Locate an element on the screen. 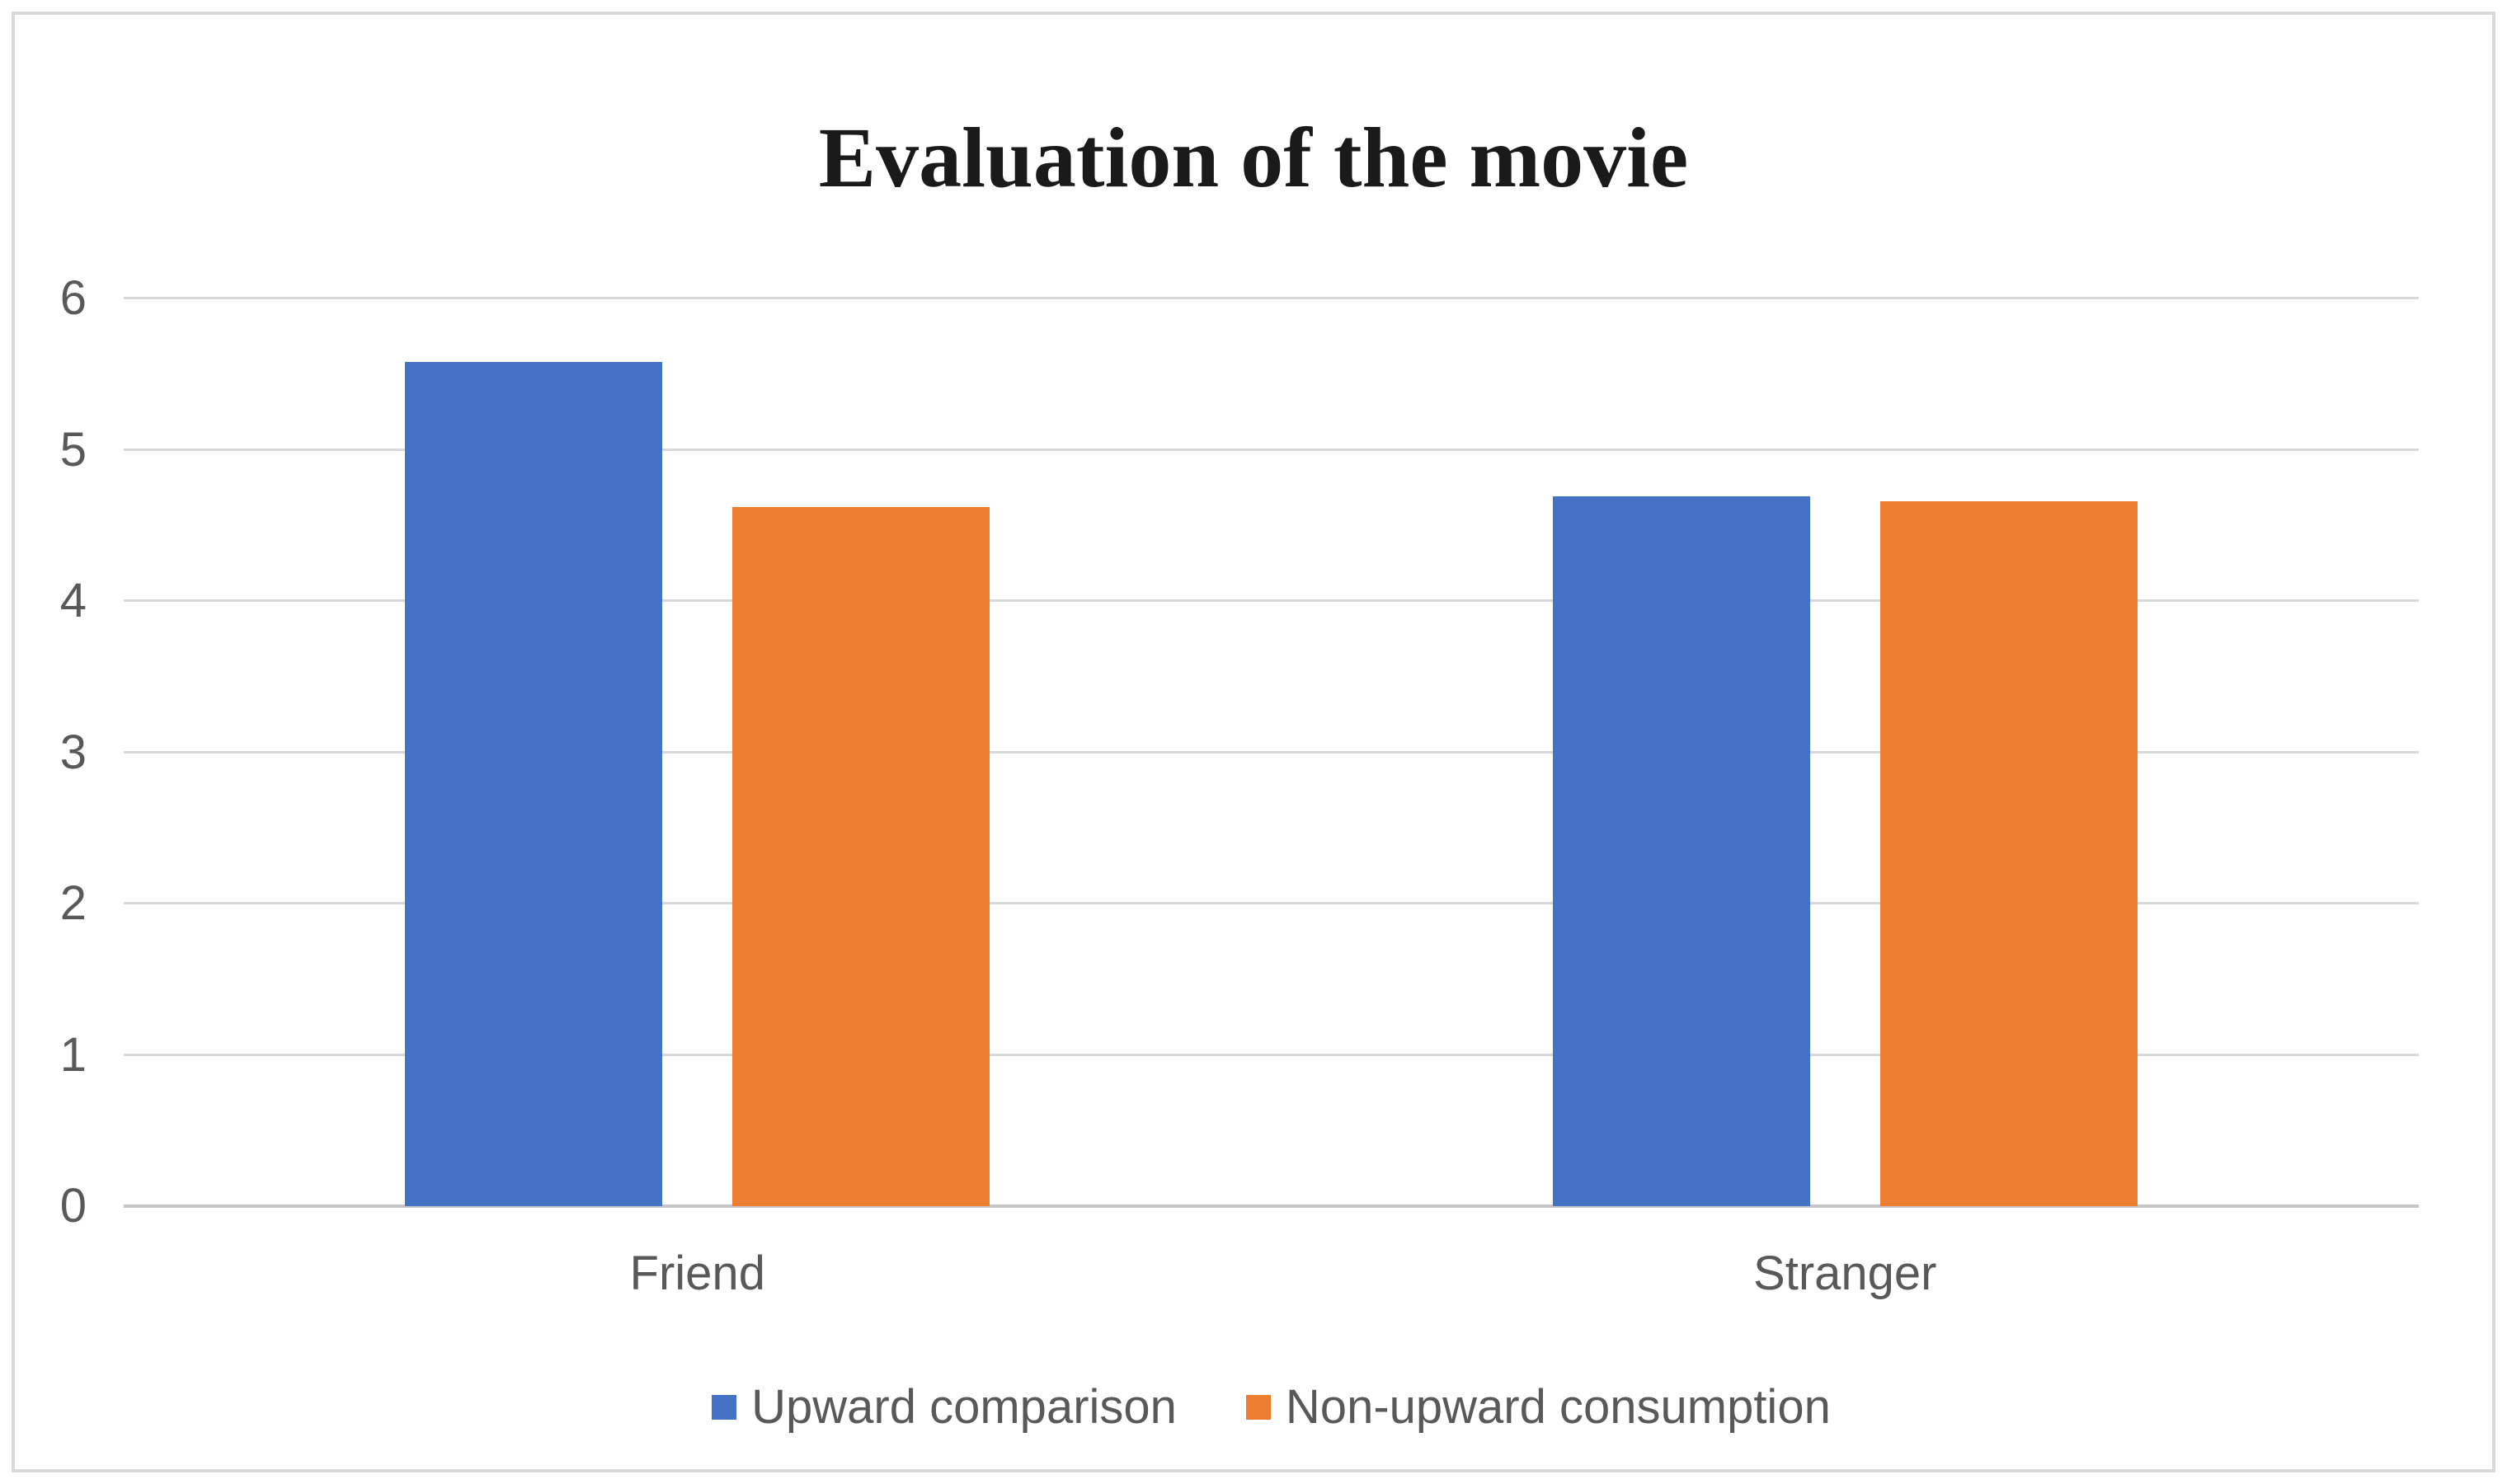 Image resolution: width=2507 pixels, height=1484 pixels. legend-item-non-upward-consumption: Non-upward consumption is located at coordinates (1538, 1407).